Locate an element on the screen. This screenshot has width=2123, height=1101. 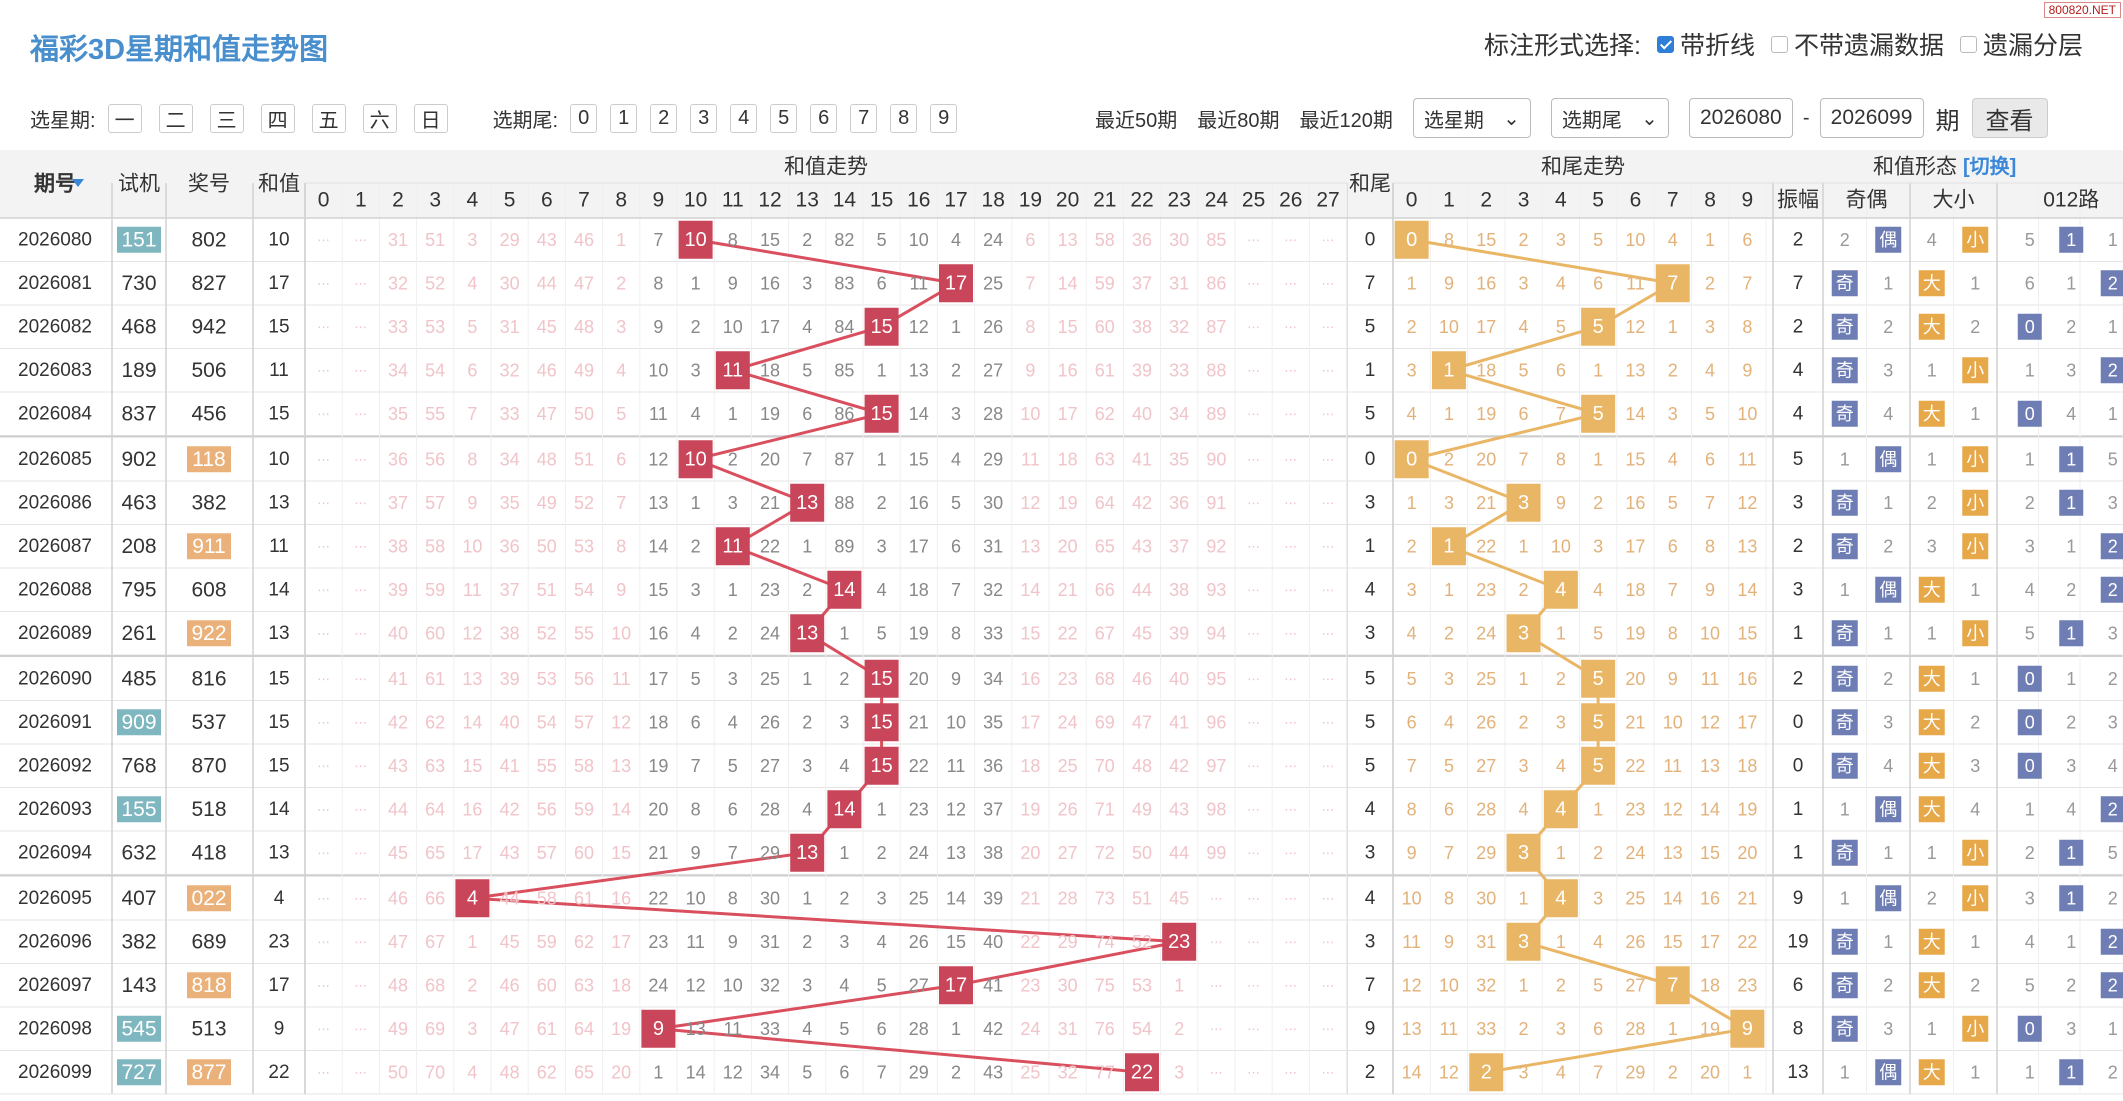
sum-miss-value: 14 is located at coordinates (696, 1072).